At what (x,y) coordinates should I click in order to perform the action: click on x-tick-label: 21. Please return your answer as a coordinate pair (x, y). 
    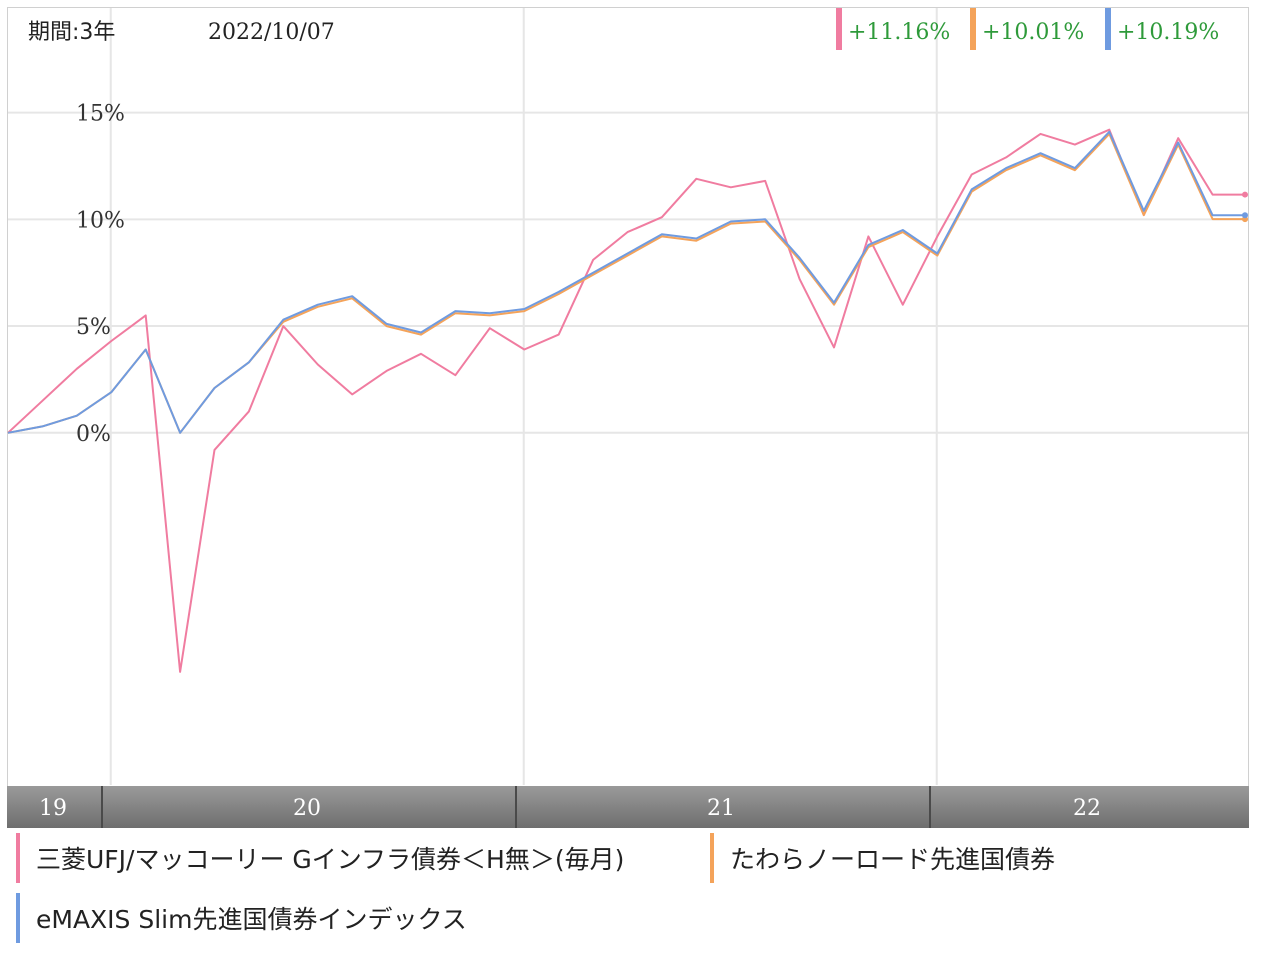
    Looking at the image, I should click on (721, 808).